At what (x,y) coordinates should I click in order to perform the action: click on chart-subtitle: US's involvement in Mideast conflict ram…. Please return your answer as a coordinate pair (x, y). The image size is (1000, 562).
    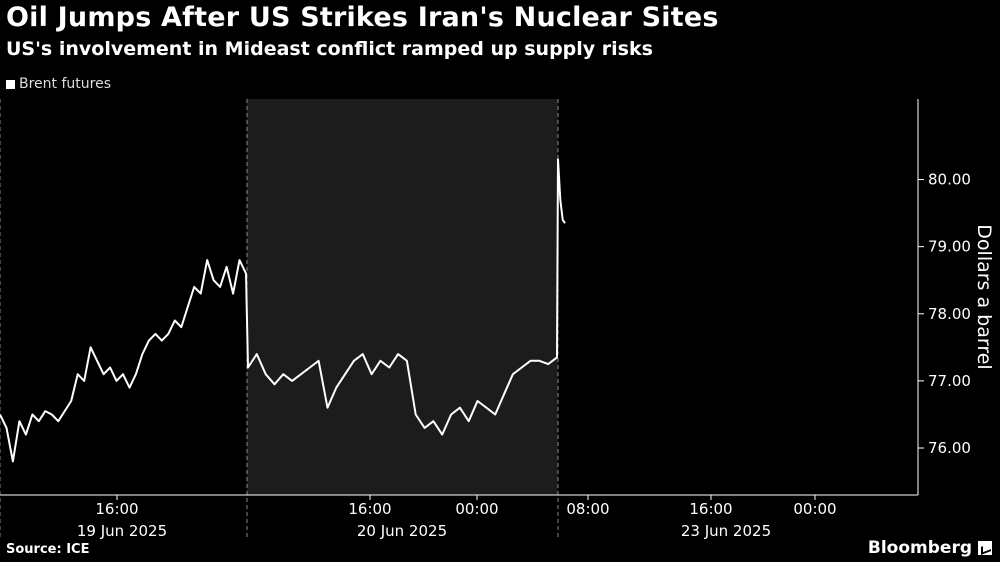
    Looking at the image, I should click on (329, 49).